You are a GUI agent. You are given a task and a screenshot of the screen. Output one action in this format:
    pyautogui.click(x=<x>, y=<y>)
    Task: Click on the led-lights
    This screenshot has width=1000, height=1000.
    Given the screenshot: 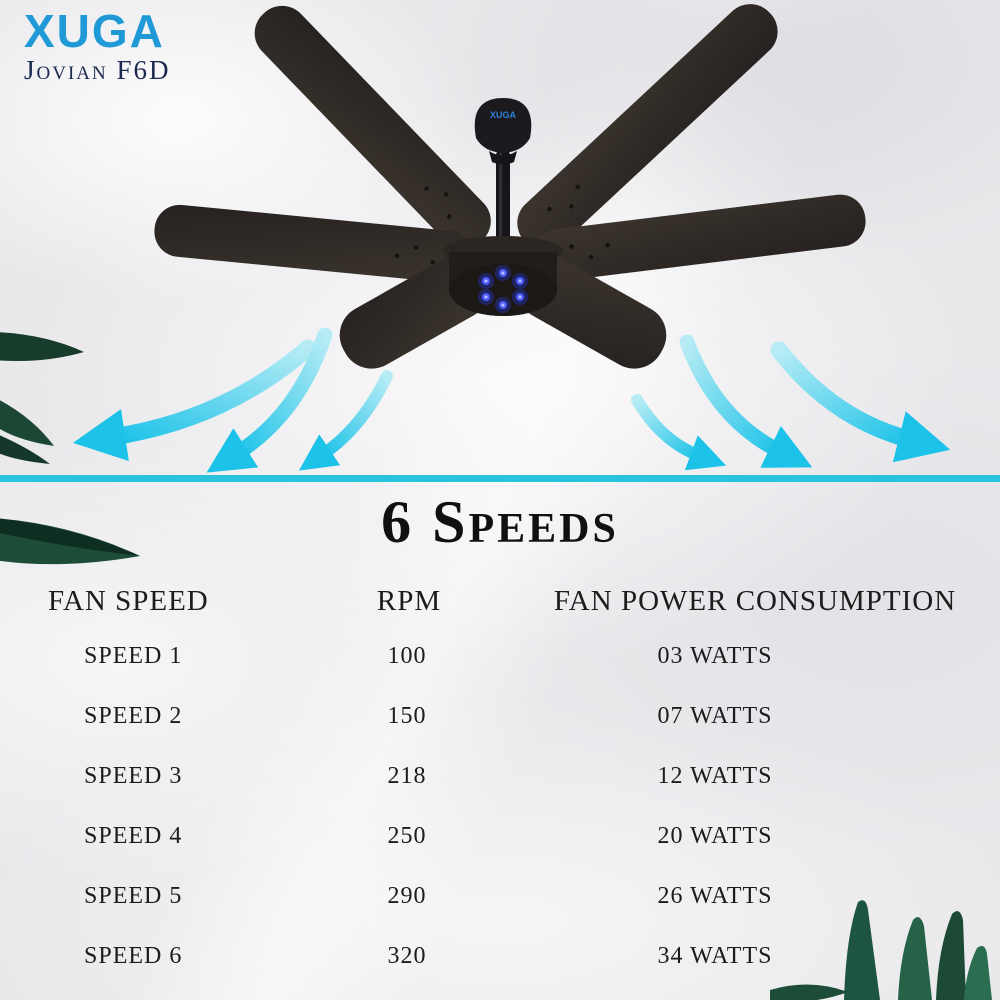 What is the action you would take?
    pyautogui.click(x=503, y=289)
    